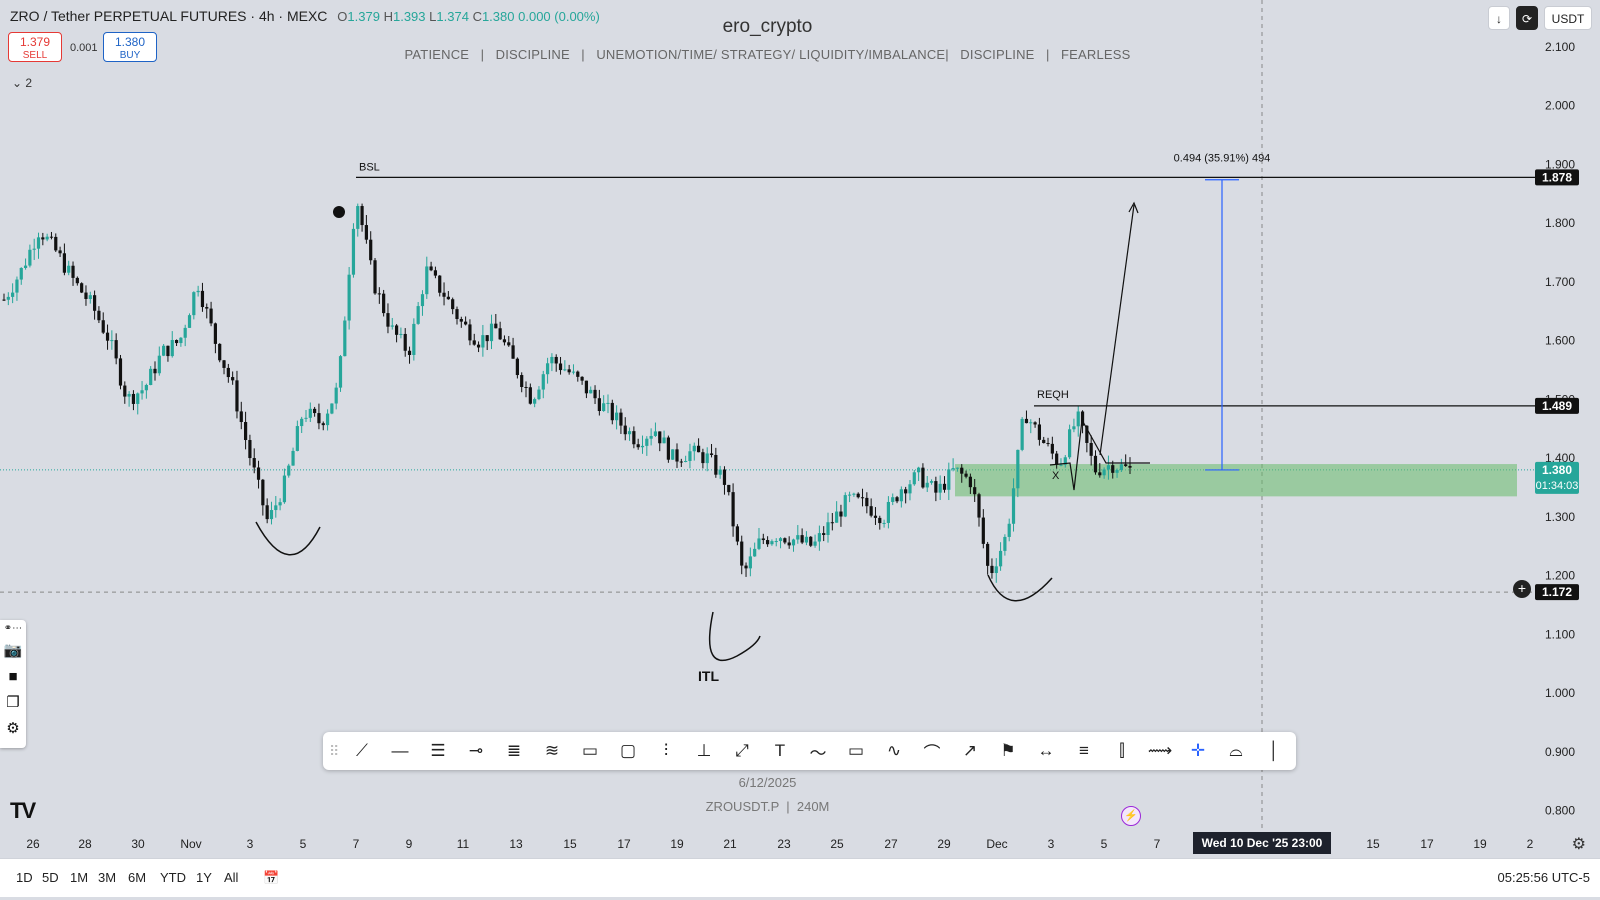  What do you see at coordinates (1053, 395) in the screenshot?
I see `reqh-label: REQH` at bounding box center [1053, 395].